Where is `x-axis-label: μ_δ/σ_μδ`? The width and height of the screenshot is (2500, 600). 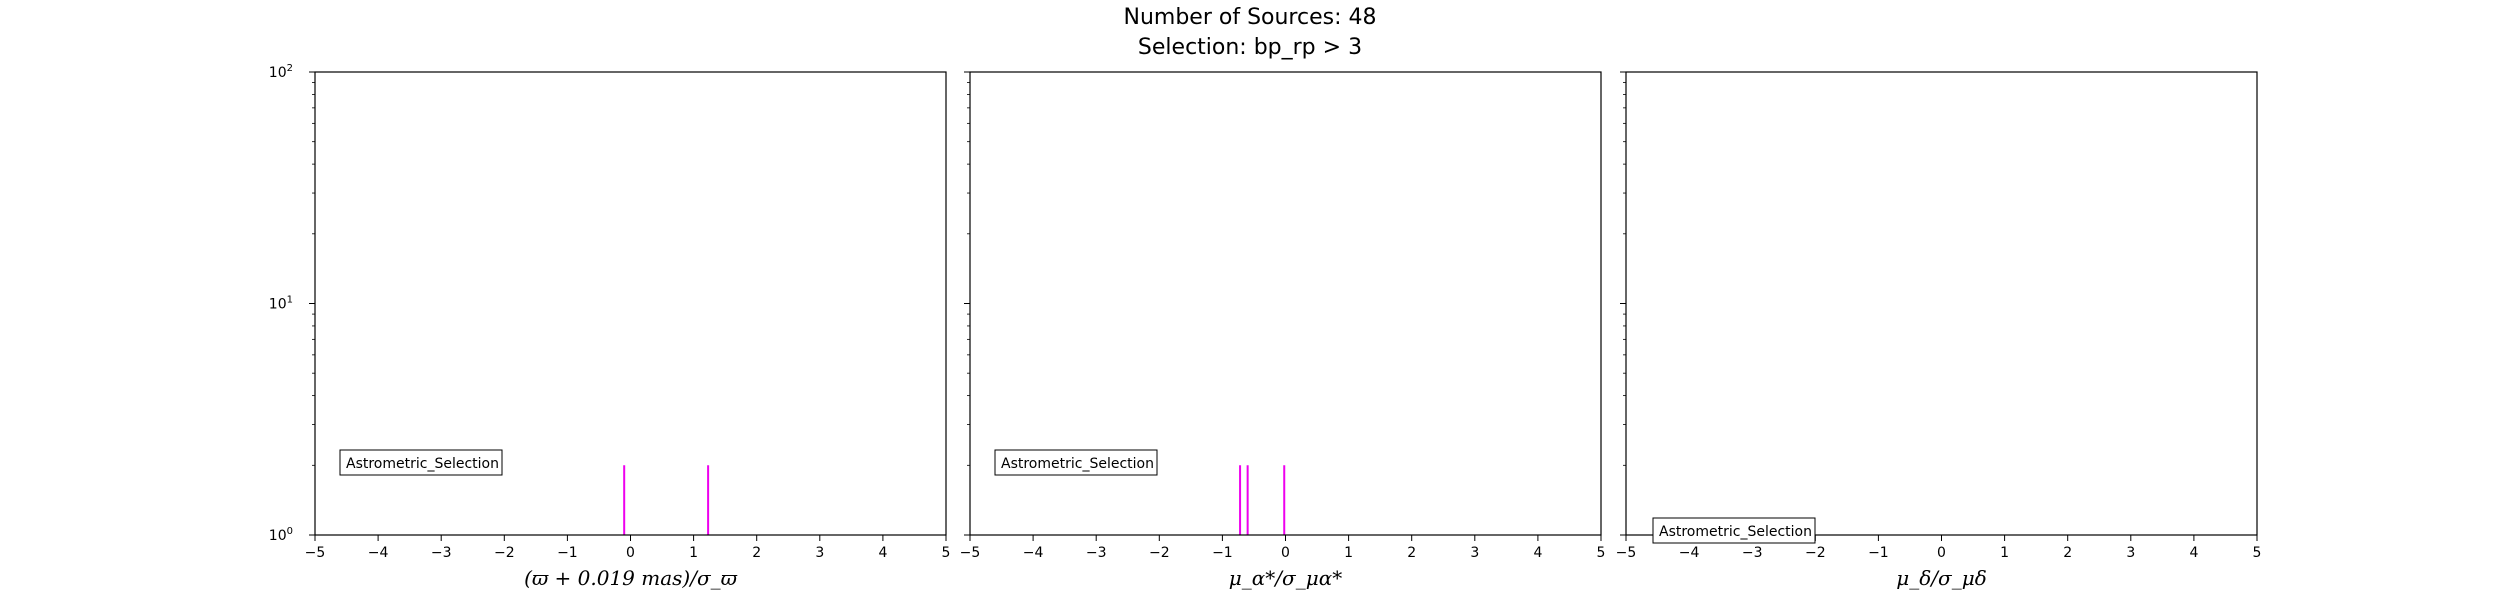
x-axis-label: μ_δ/σ_μδ is located at coordinates (1941, 578).